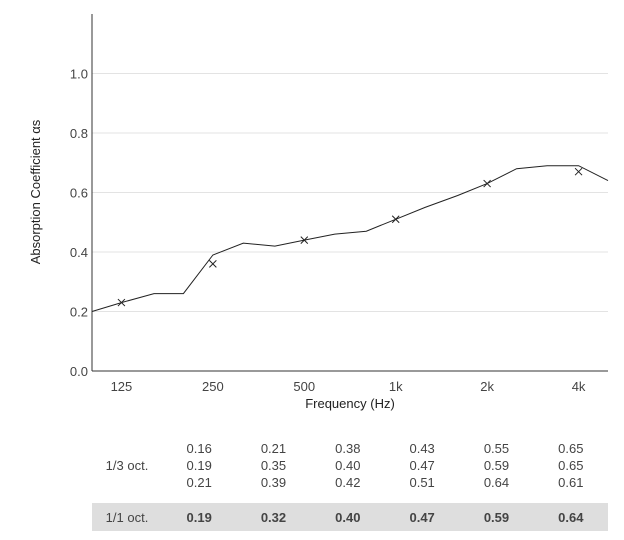 The height and width of the screenshot is (540, 624). Describe the element at coordinates (122, 386) in the screenshot. I see `x-tick-label: 125` at that location.